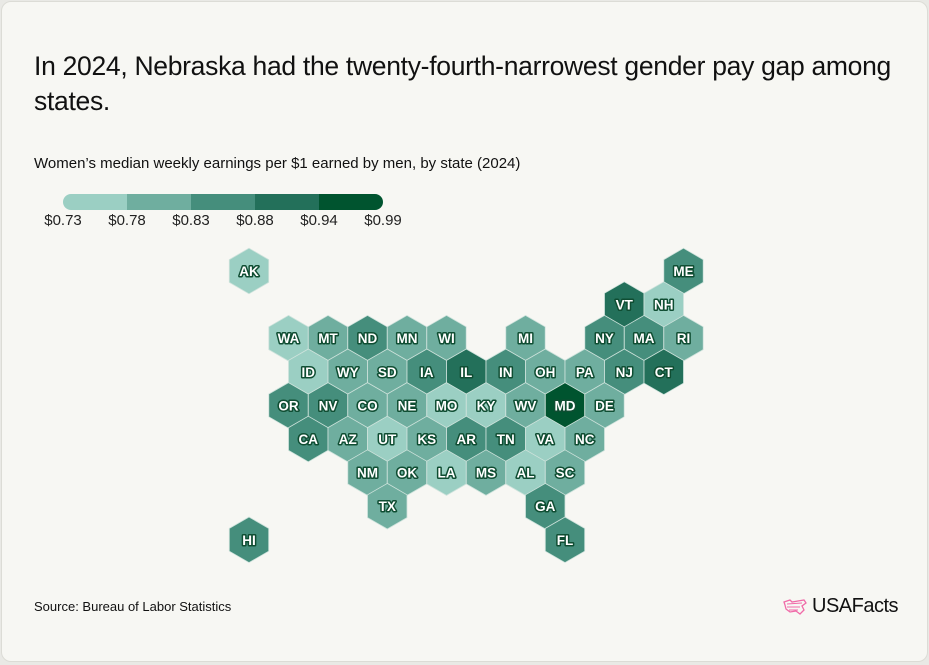 Image resolution: width=929 pixels, height=665 pixels. What do you see at coordinates (584, 439) in the screenshot?
I see `state-hex-nc: NC` at bounding box center [584, 439].